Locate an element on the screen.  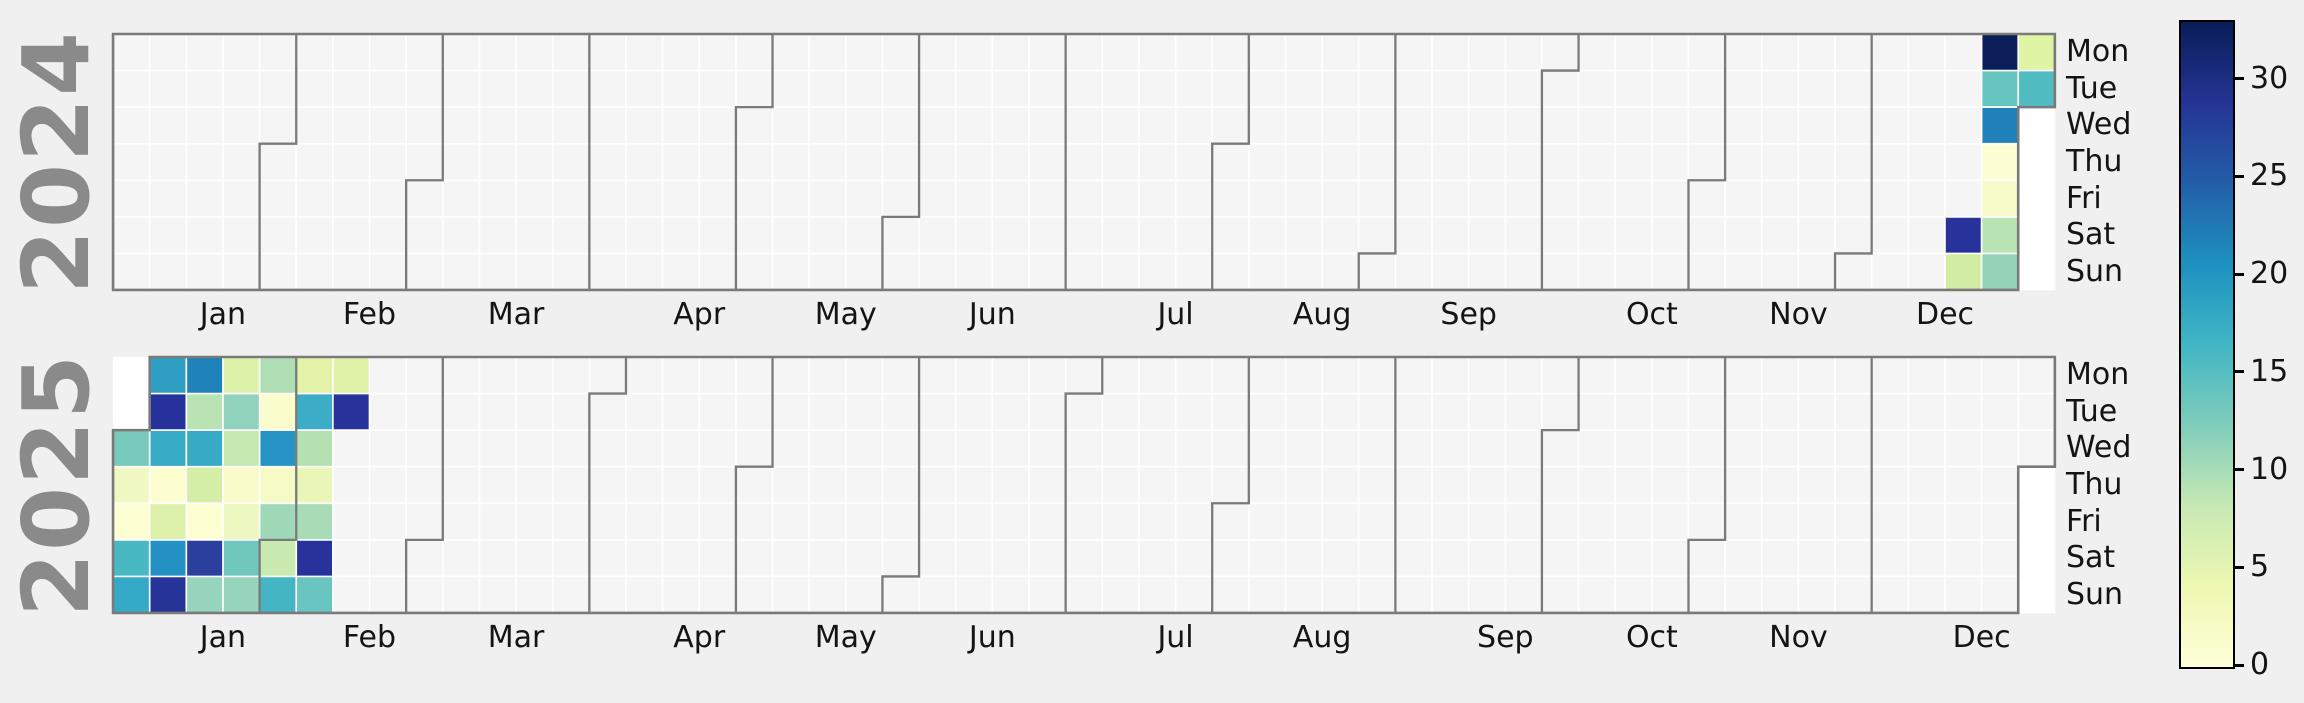
month-label-jan-2024: Jan is located at coordinates (223, 314).